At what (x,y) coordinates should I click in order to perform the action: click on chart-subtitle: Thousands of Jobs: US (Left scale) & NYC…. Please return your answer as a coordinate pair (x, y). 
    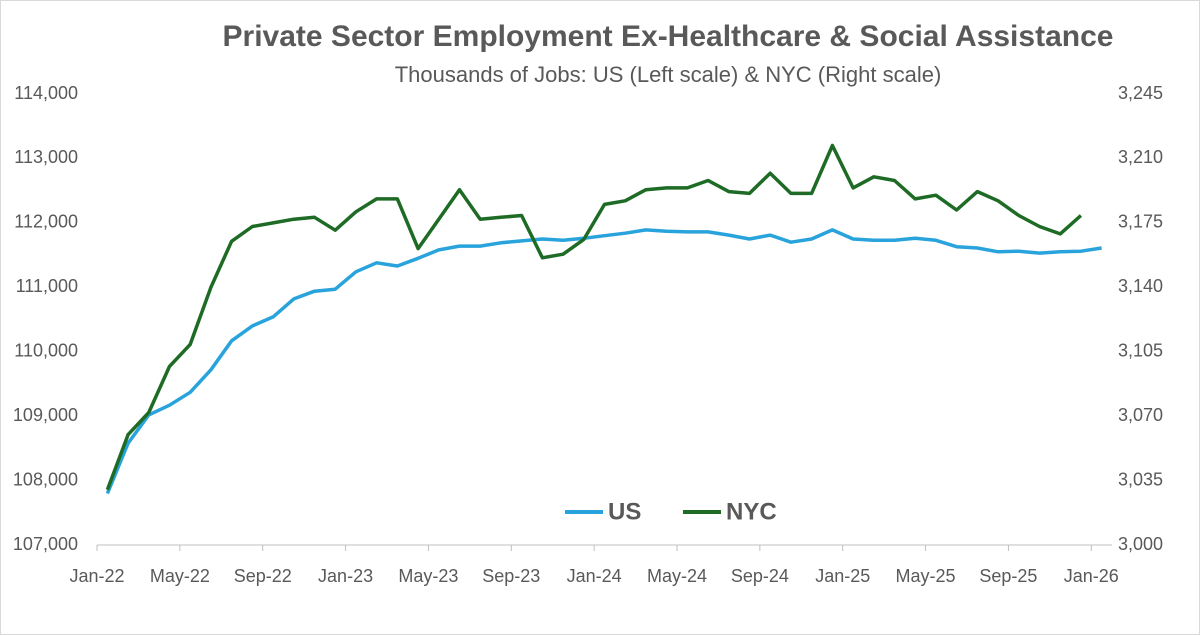
    Looking at the image, I should click on (668, 74).